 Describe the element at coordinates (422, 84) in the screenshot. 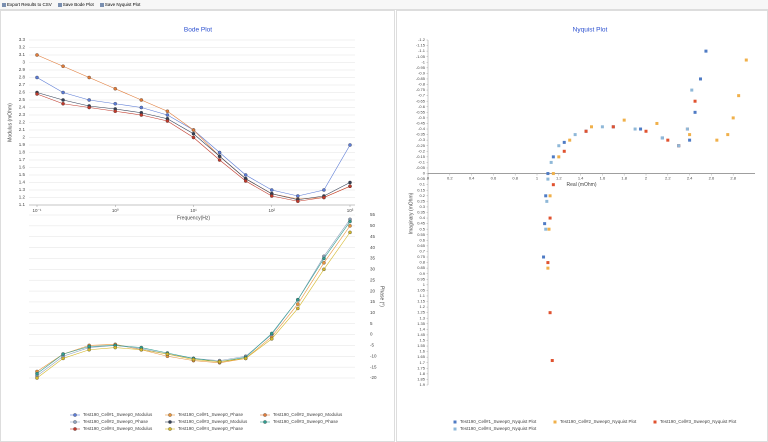

I see `y-tick-label: -0.8` at that location.